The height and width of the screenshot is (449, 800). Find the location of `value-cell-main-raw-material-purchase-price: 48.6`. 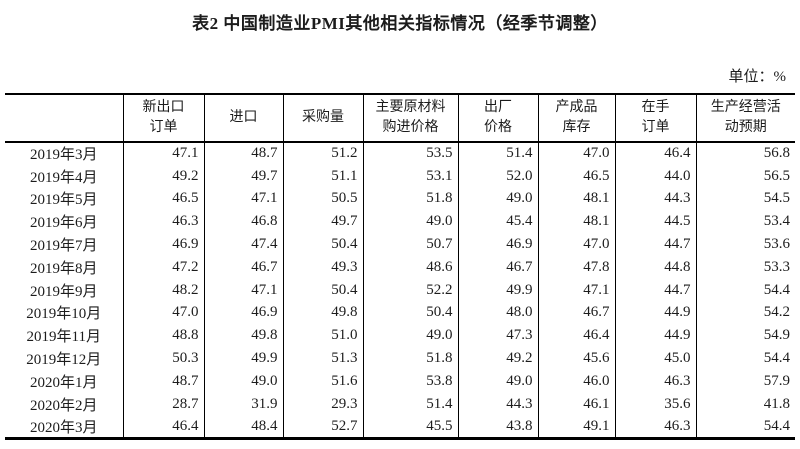

value-cell-main-raw-material-purchase-price: 48.6 is located at coordinates (411, 267).